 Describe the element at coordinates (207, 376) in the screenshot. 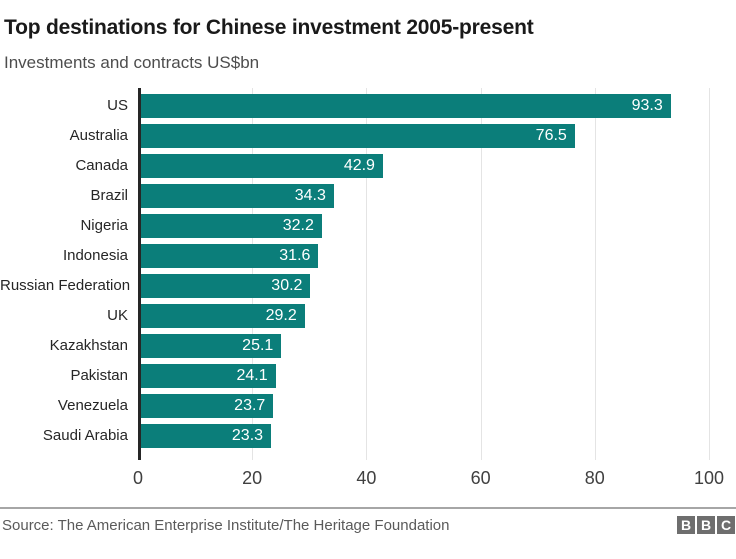

I see `bar: 24.1` at that location.